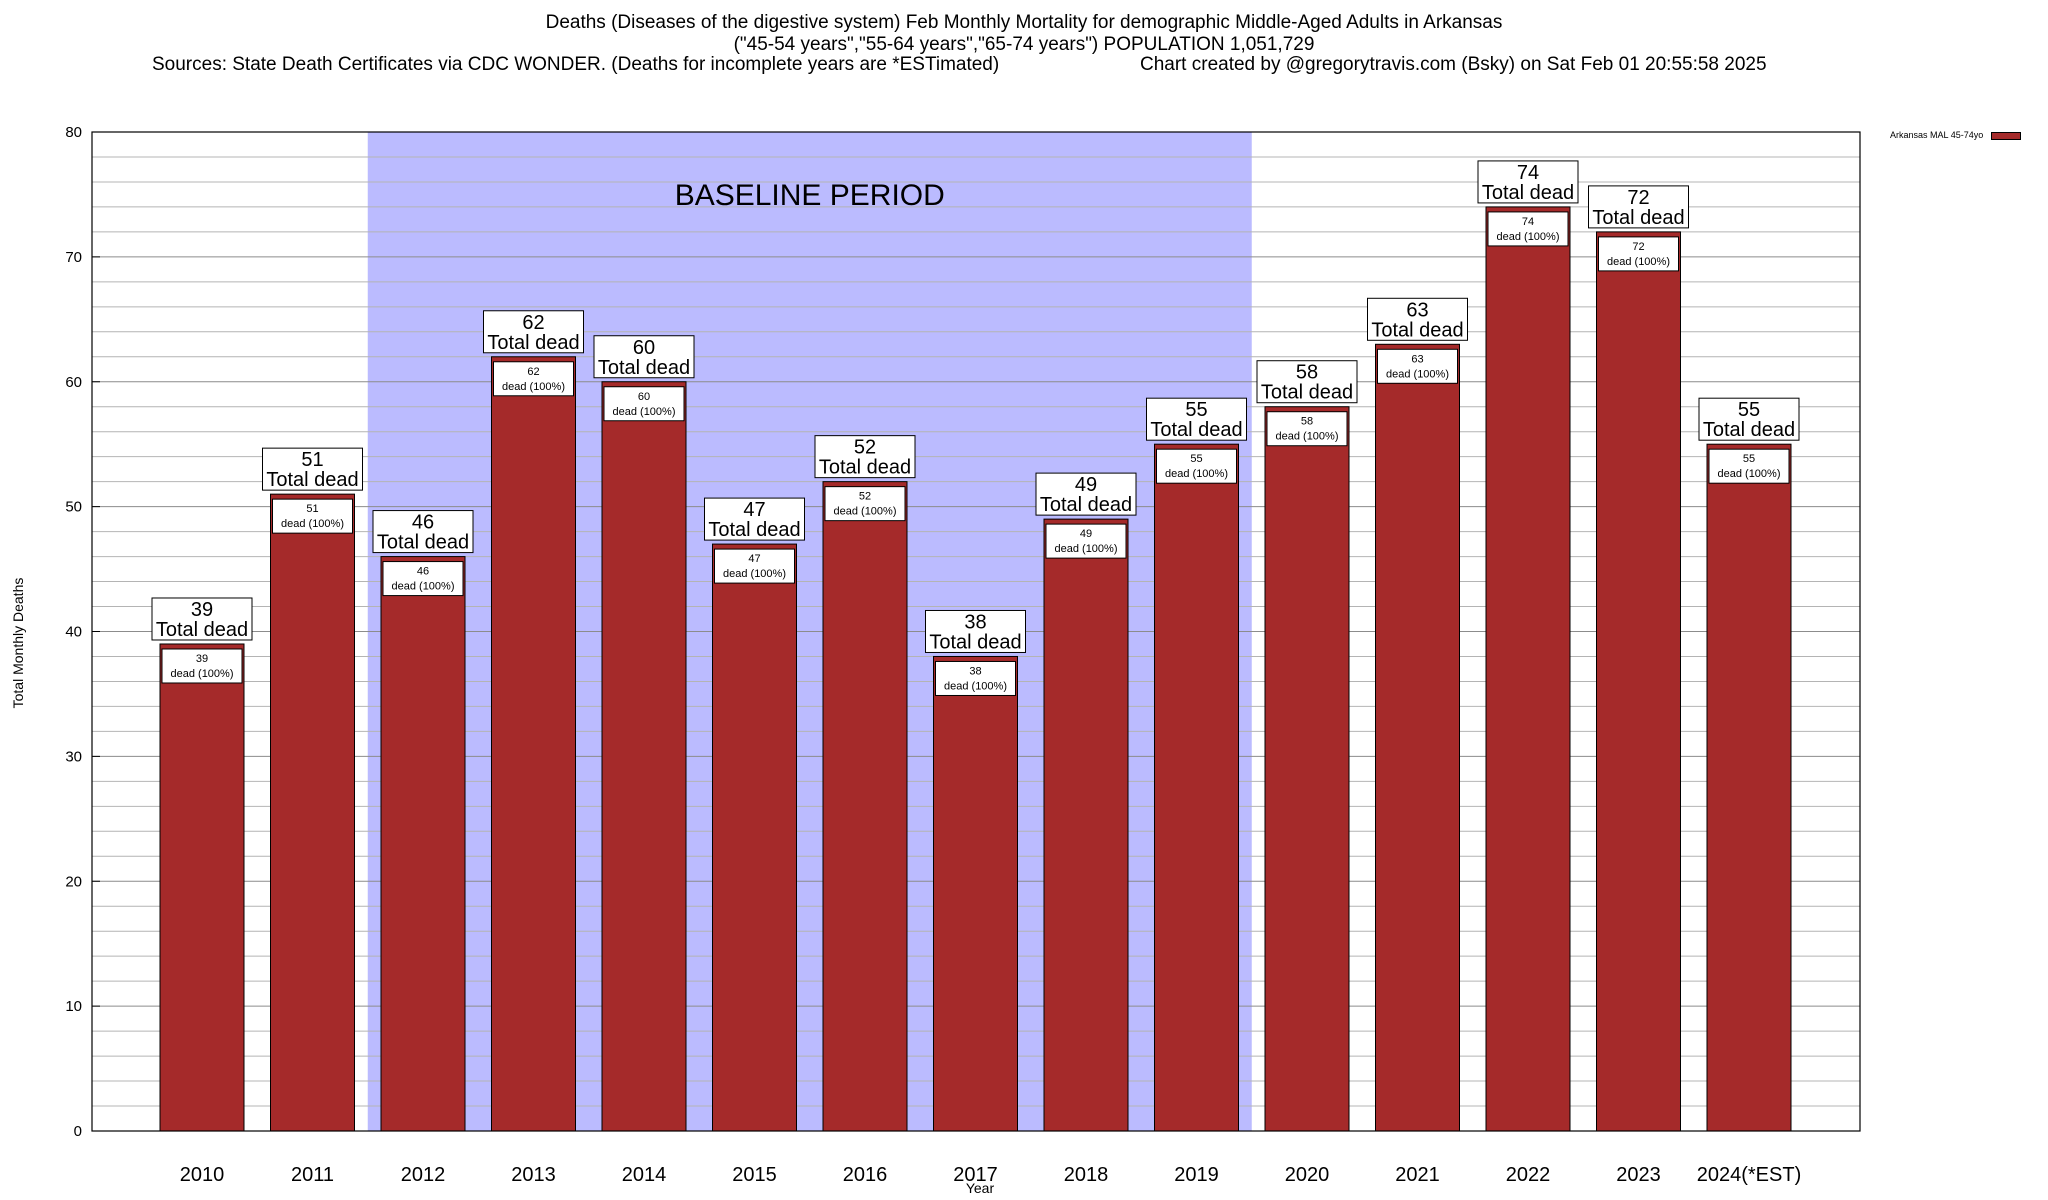  Describe the element at coordinates (1638, 247) in the screenshot. I see `inner-value-label: 72` at that location.